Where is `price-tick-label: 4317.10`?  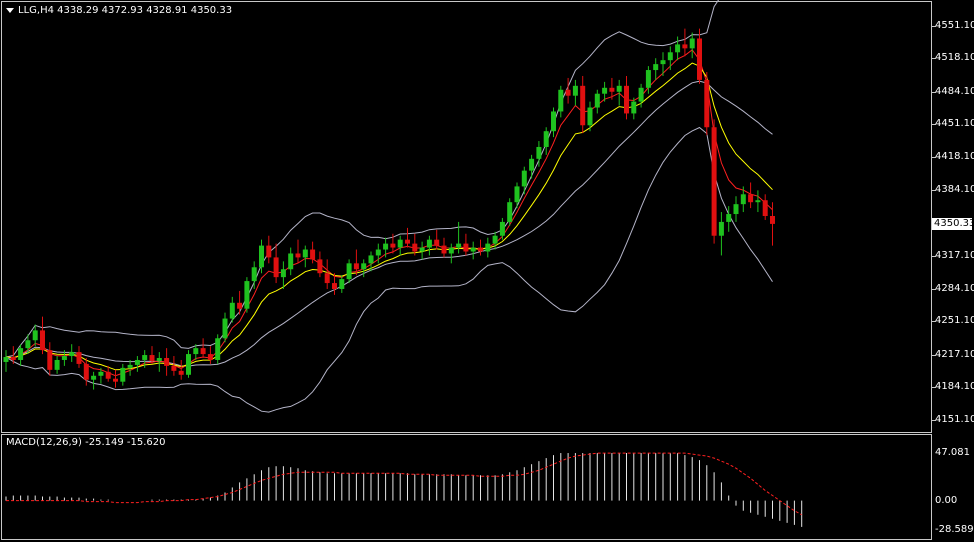
price-tick-label: 4317.10 is located at coordinates (954, 256).